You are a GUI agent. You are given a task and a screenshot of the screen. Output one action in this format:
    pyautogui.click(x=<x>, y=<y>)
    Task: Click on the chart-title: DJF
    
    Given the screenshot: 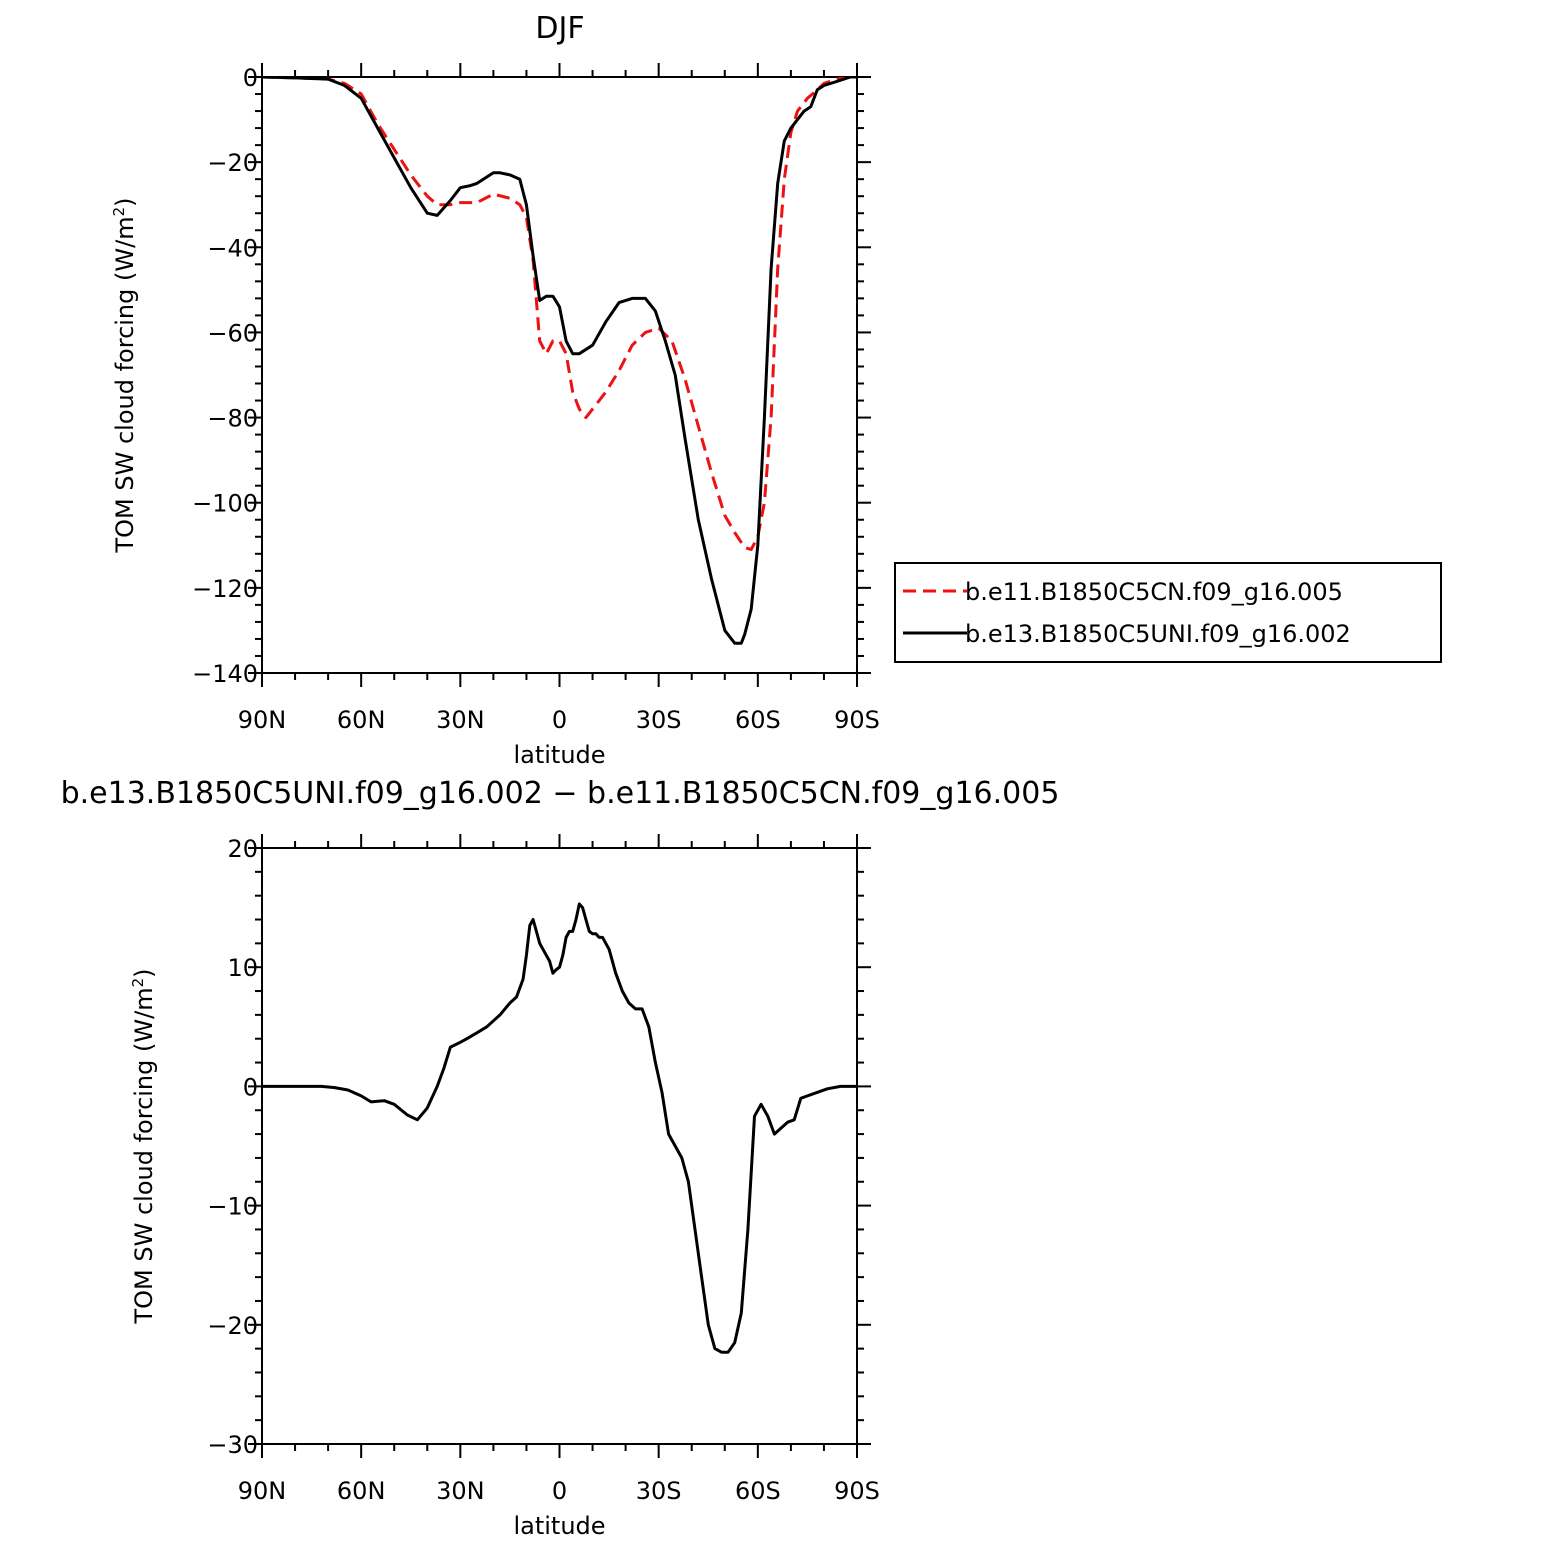 What is the action you would take?
    pyautogui.click(x=559, y=28)
    